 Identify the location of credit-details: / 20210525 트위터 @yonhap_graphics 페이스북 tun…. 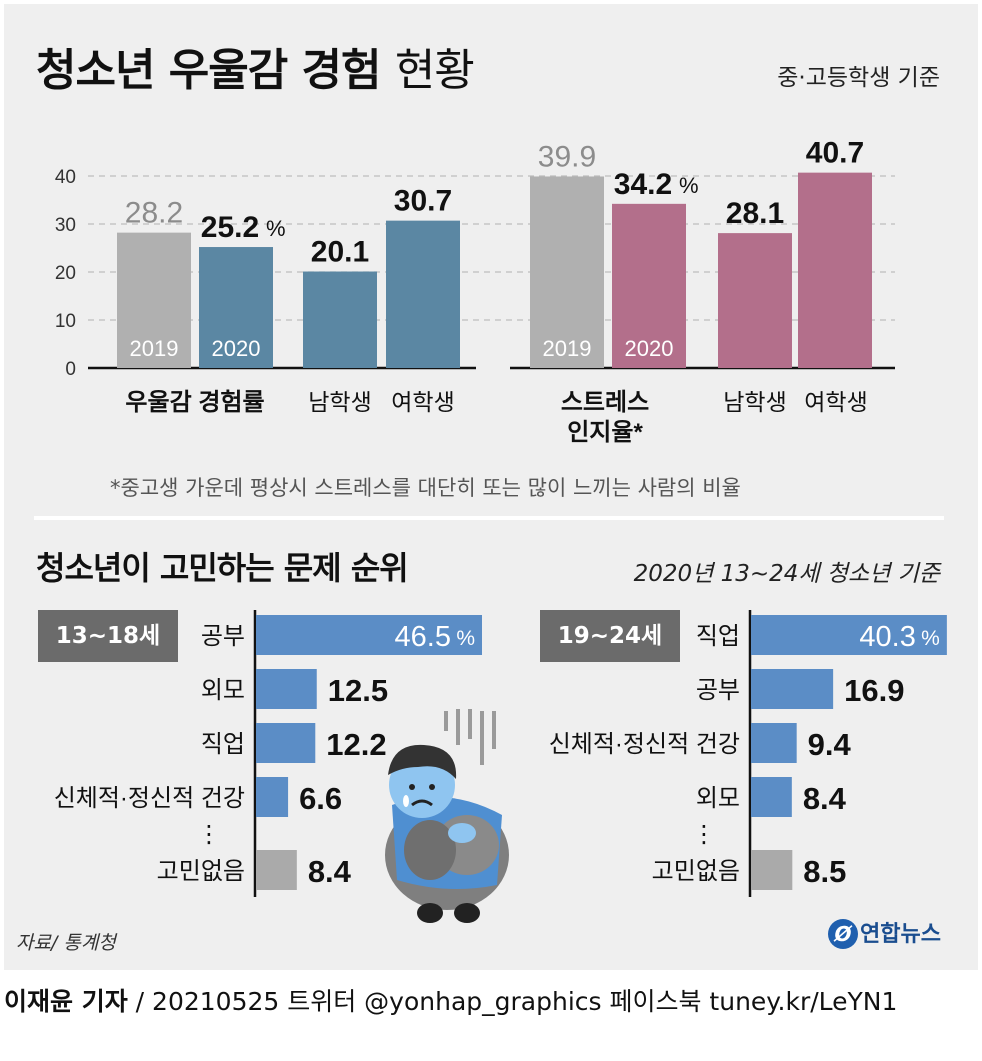
(512, 1001).